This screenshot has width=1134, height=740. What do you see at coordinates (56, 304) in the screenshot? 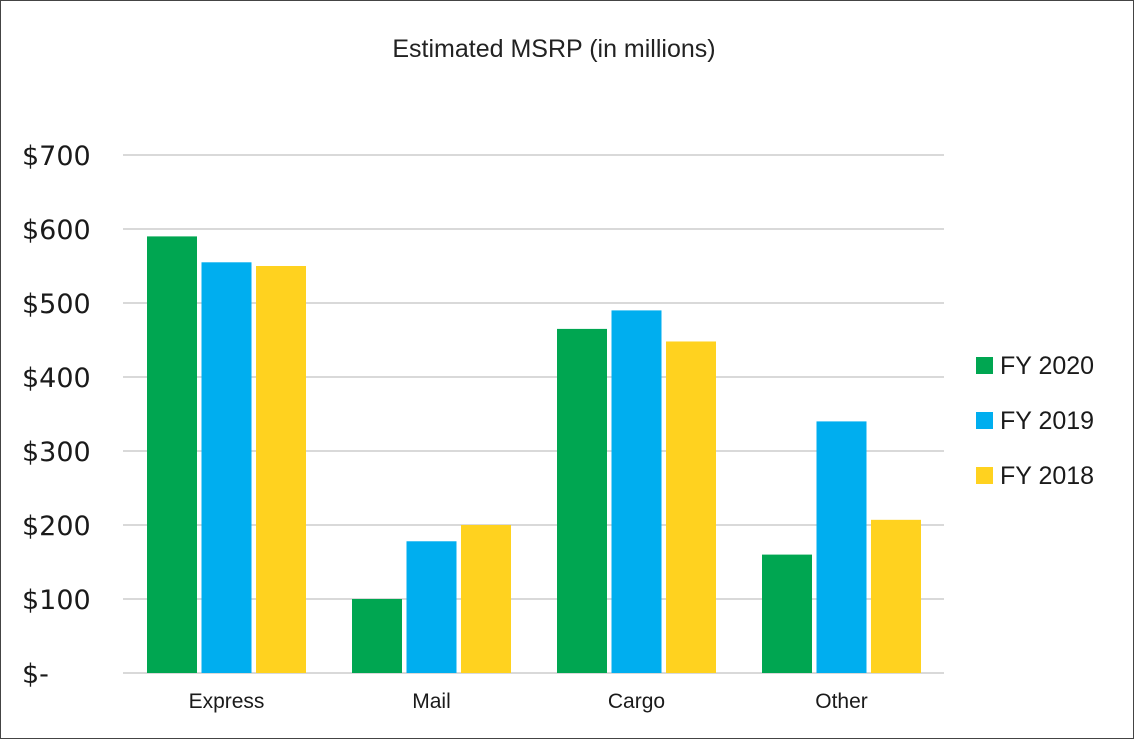
I see `y-tick-label: $500` at bounding box center [56, 304].